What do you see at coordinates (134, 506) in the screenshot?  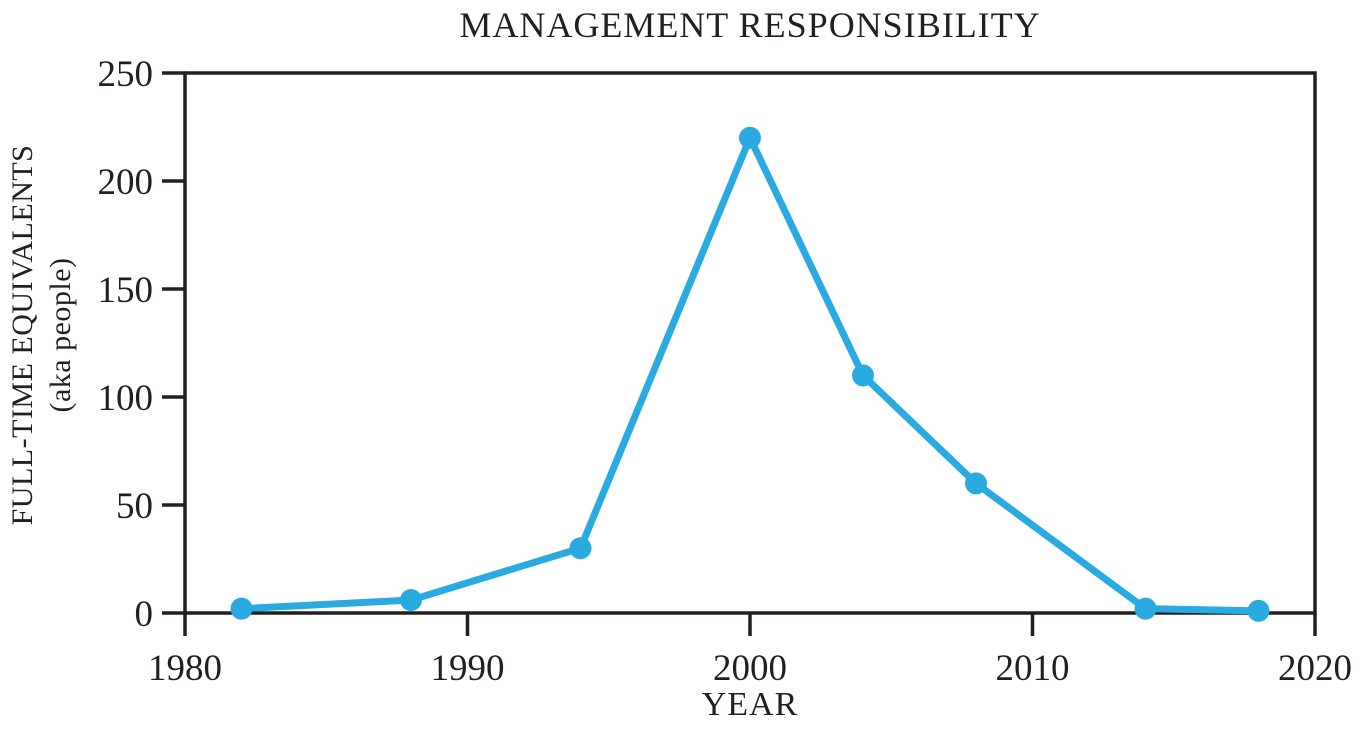 I see `y-tick-label: 50` at bounding box center [134, 506].